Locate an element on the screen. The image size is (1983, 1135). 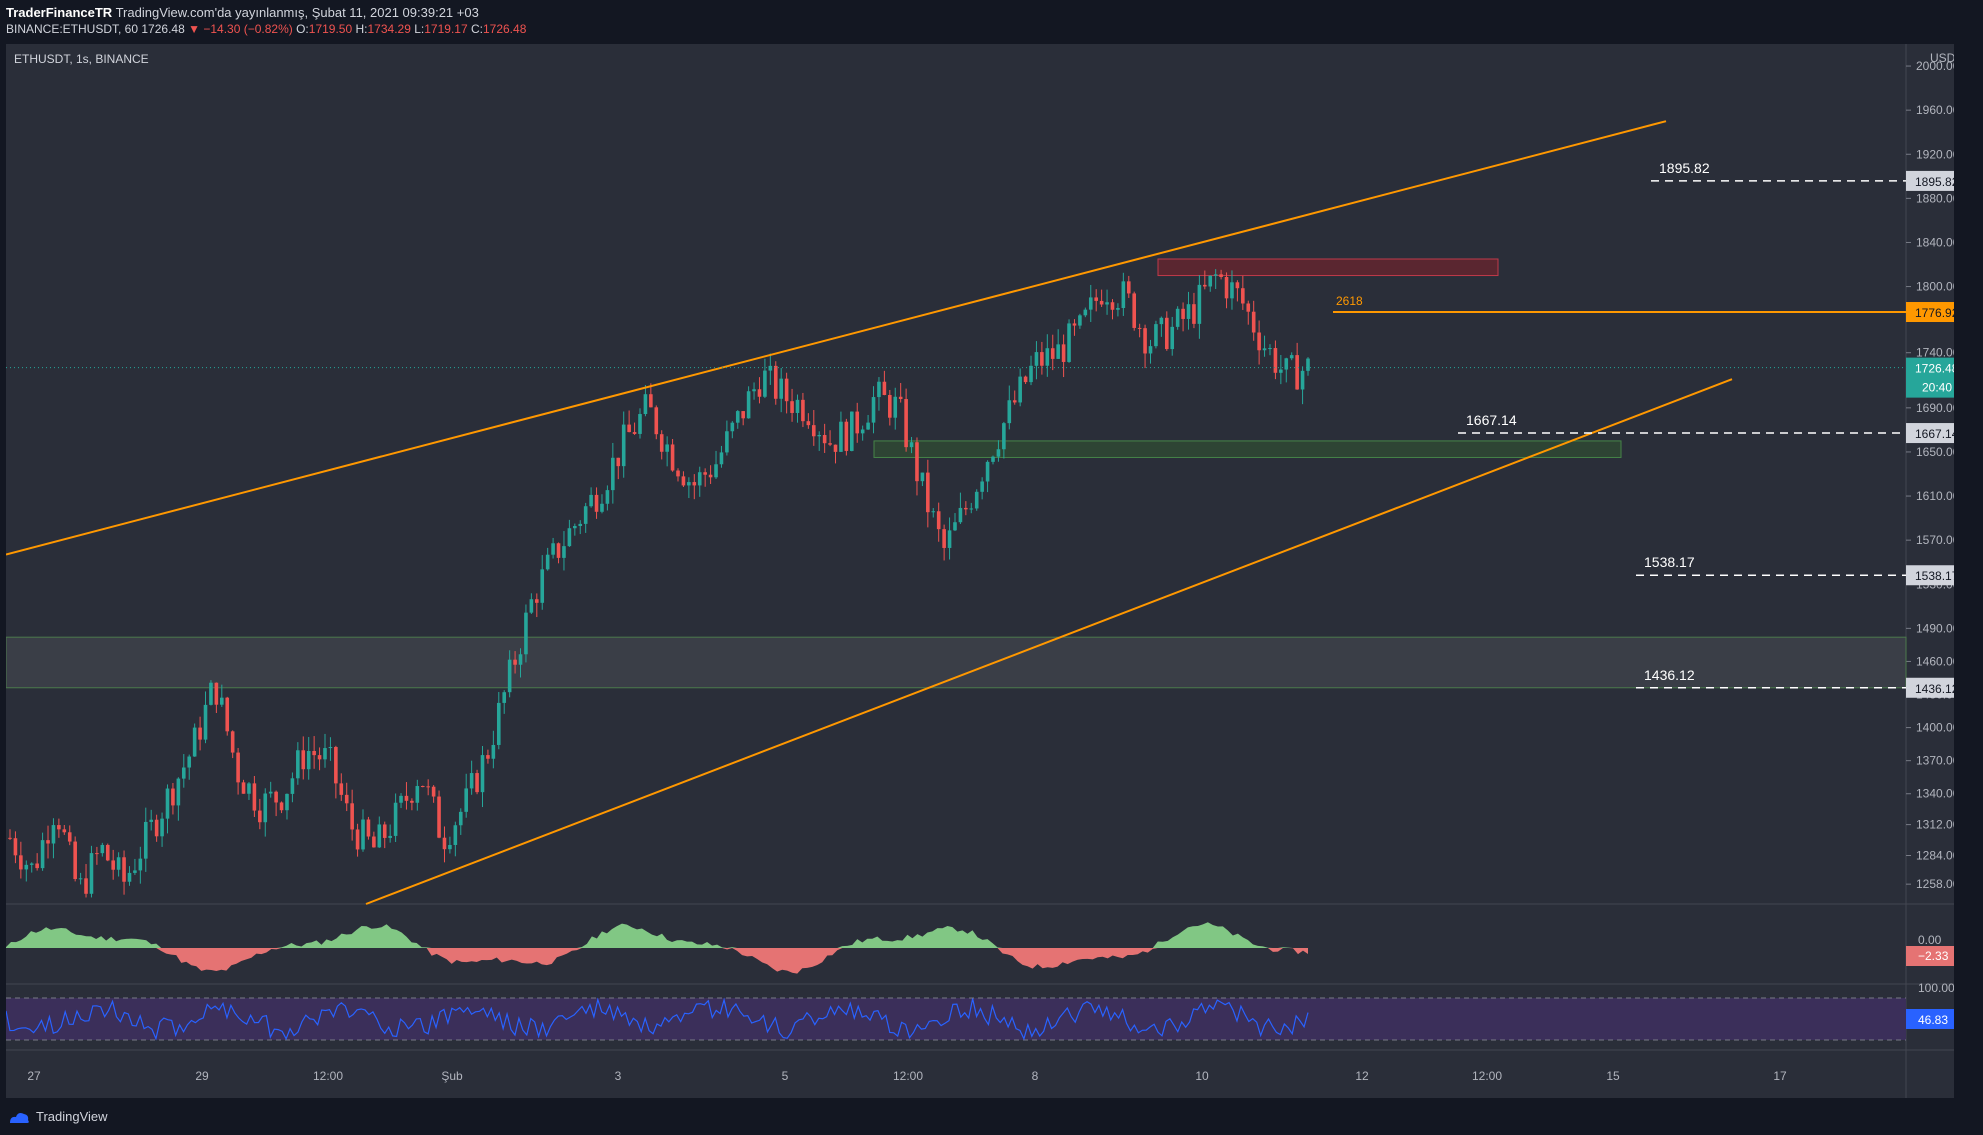
level-price-text: 1538.17 is located at coordinates (1934, 576).